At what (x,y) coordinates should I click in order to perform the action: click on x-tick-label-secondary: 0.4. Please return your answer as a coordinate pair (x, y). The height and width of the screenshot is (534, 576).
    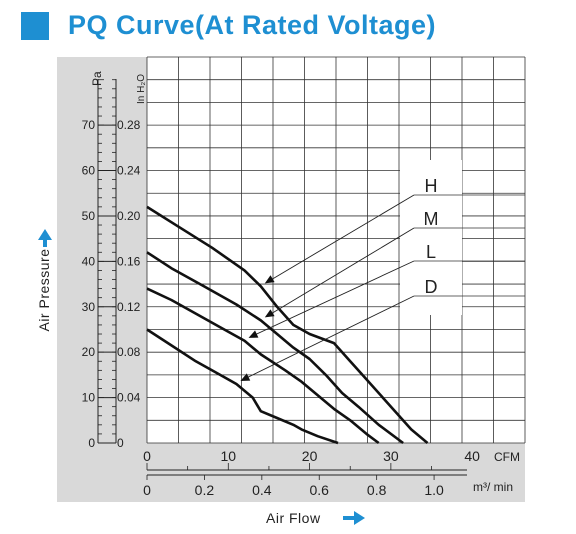
    Looking at the image, I should click on (262, 490).